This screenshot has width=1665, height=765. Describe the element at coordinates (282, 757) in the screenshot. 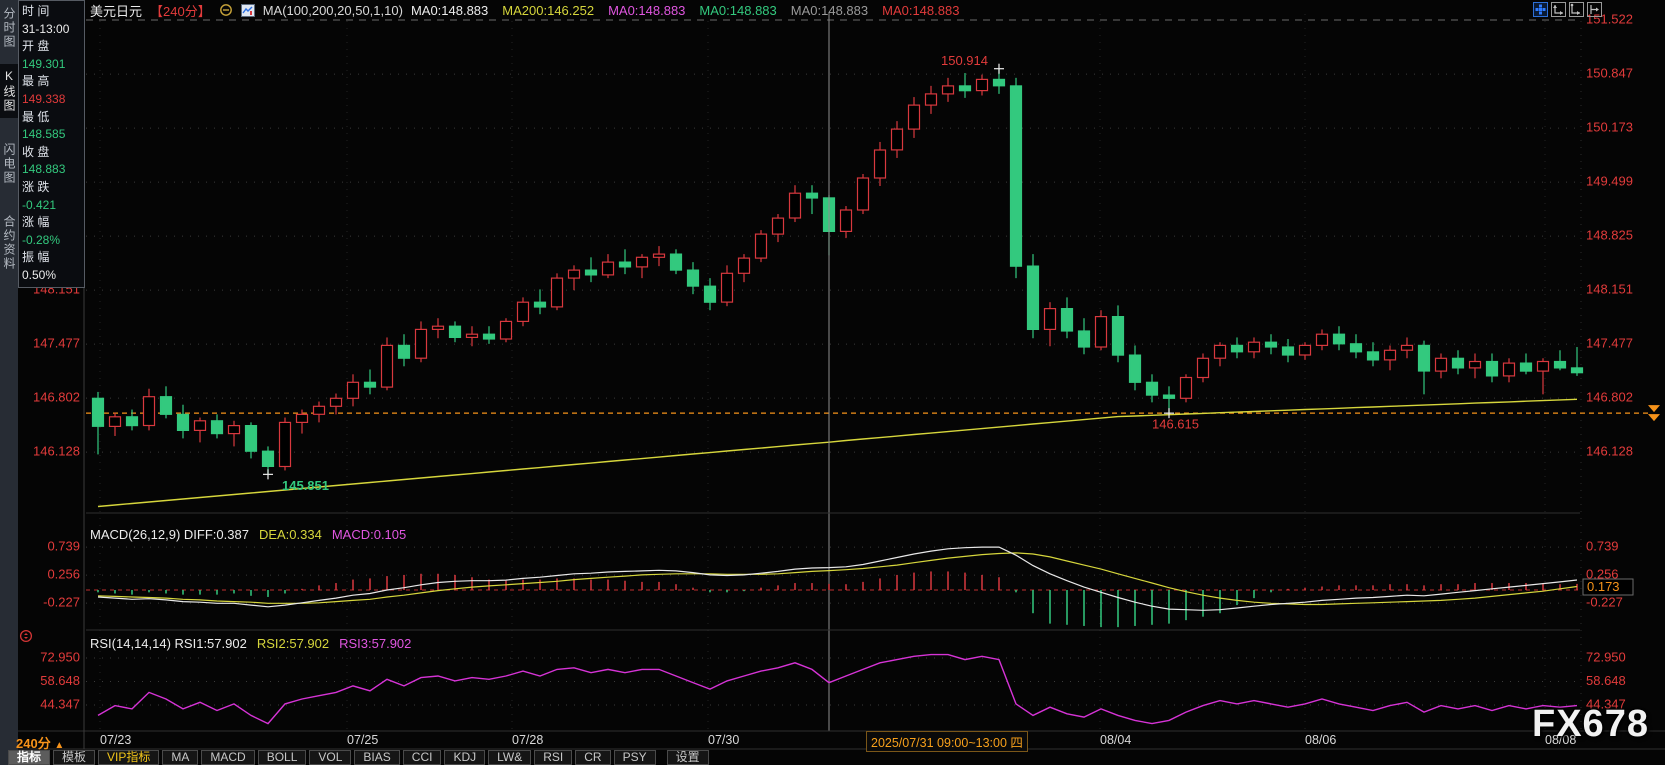

I see `indicator-tab-BOLL: BOLL` at that location.